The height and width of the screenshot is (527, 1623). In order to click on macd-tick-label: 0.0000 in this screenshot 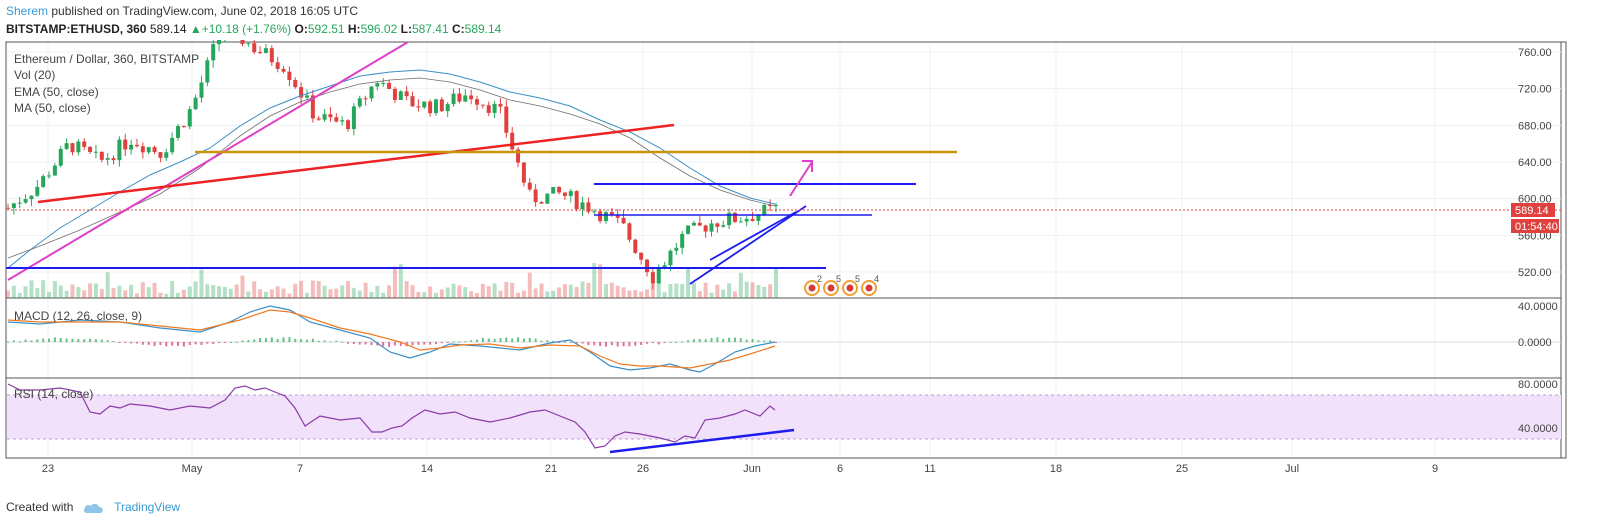, I will do `click(1535, 343)`.